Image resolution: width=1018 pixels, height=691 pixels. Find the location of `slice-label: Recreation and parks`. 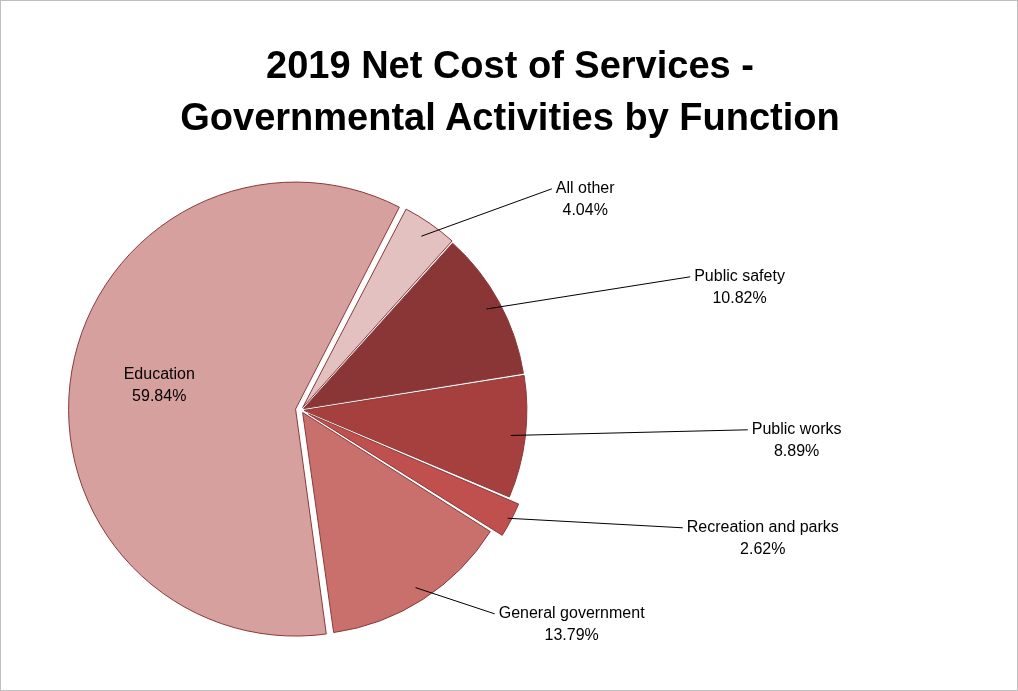

slice-label: Recreation and parks is located at coordinates (762, 527).